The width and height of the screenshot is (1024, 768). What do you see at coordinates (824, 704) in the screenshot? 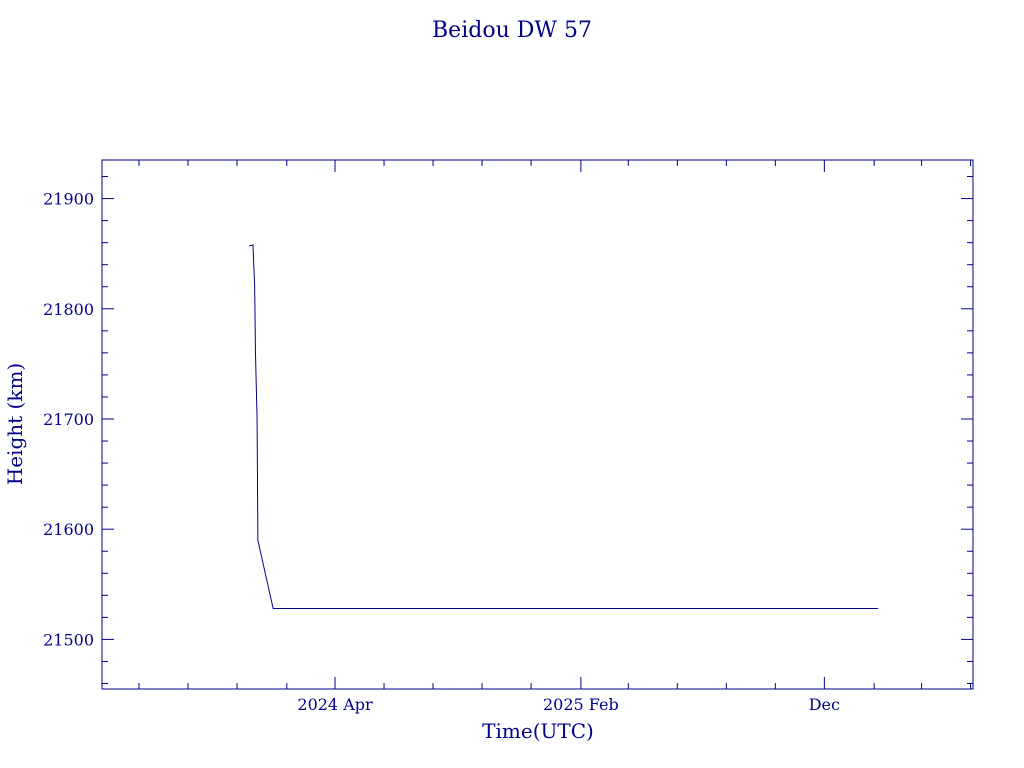
I see `x-tick-label: Dec` at bounding box center [824, 704].